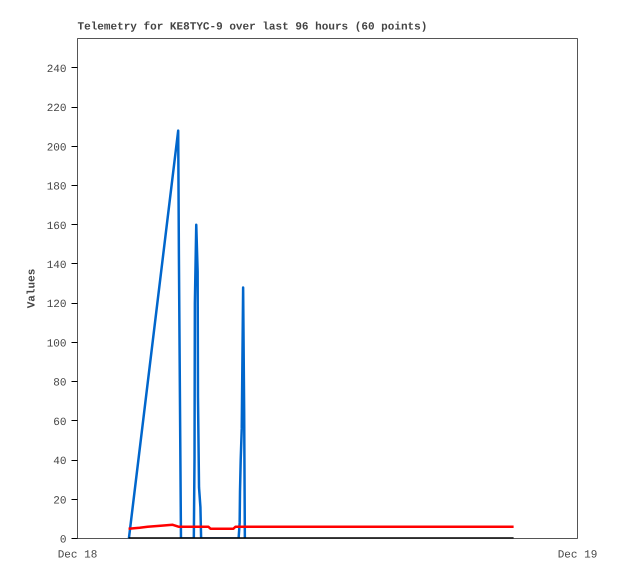 The image size is (618, 579). Describe the element at coordinates (253, 27) in the screenshot. I see `chart-title: Telemetry for KE8TYC-9 over last 96 hours (60 points)` at that location.